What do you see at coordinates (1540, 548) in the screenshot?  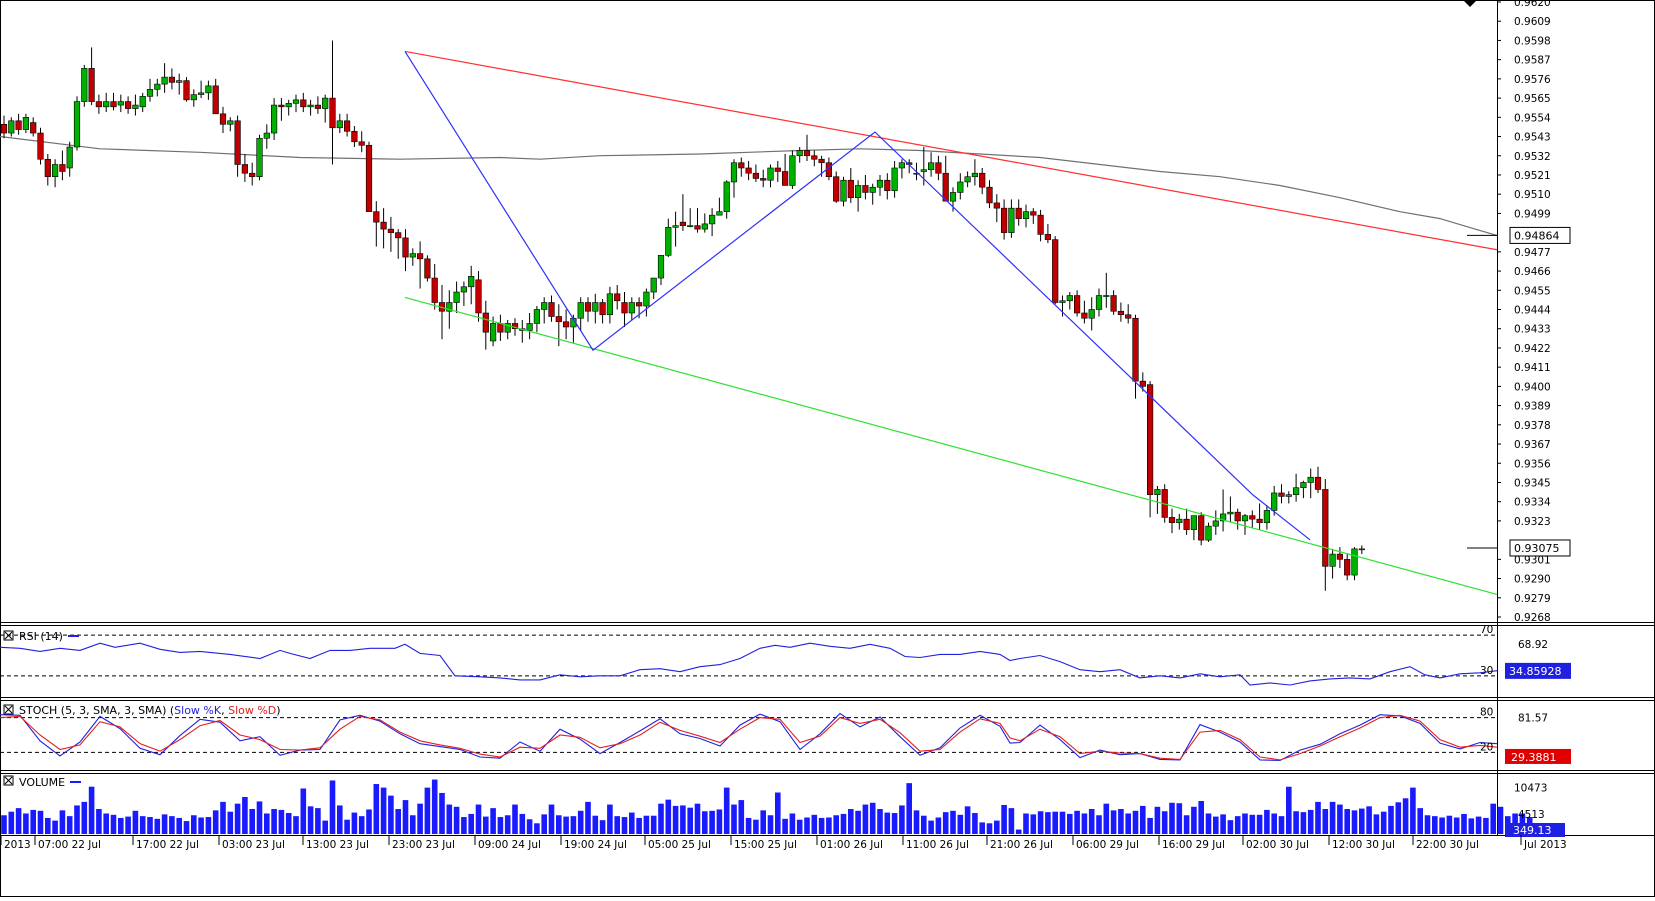 I see `price-label-box` at bounding box center [1540, 548].